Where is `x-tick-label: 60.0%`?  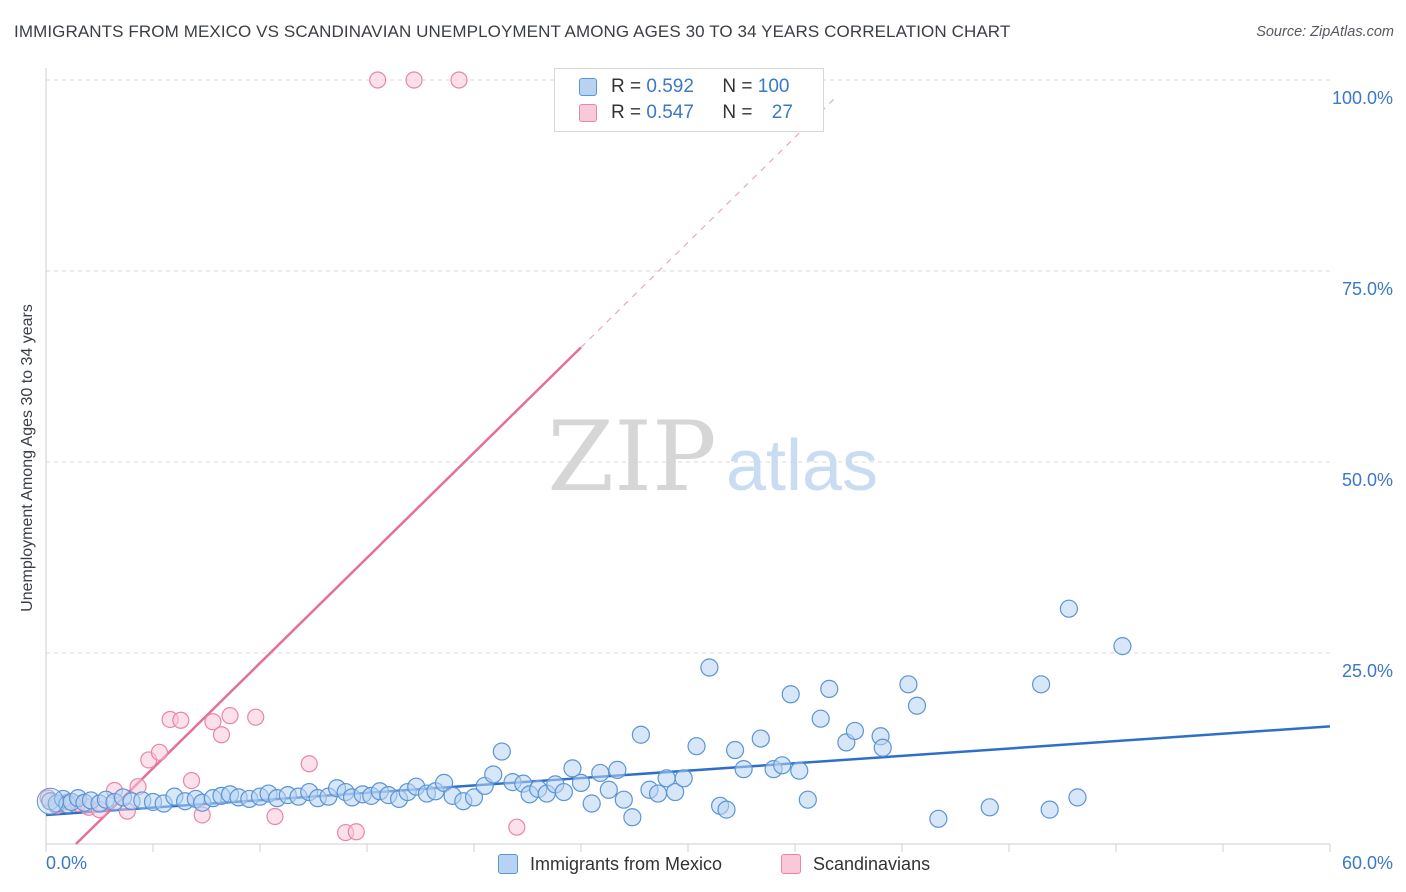 x-tick-label: 60.0% is located at coordinates (1367, 863).